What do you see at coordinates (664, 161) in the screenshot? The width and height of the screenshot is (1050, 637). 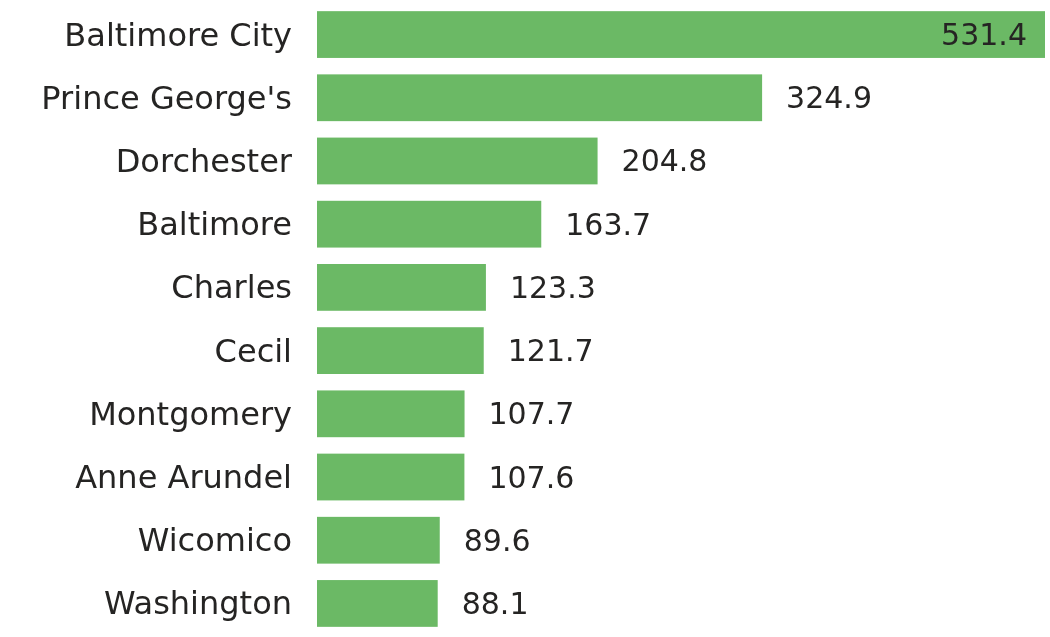 I see `data-label: 204.8` at bounding box center [664, 161].